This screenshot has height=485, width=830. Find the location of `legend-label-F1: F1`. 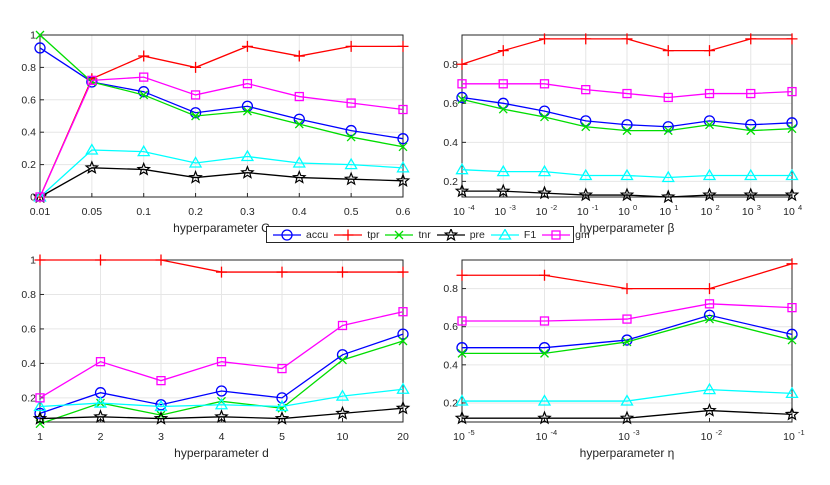

legend-label-F1: F1 is located at coordinates (530, 234).